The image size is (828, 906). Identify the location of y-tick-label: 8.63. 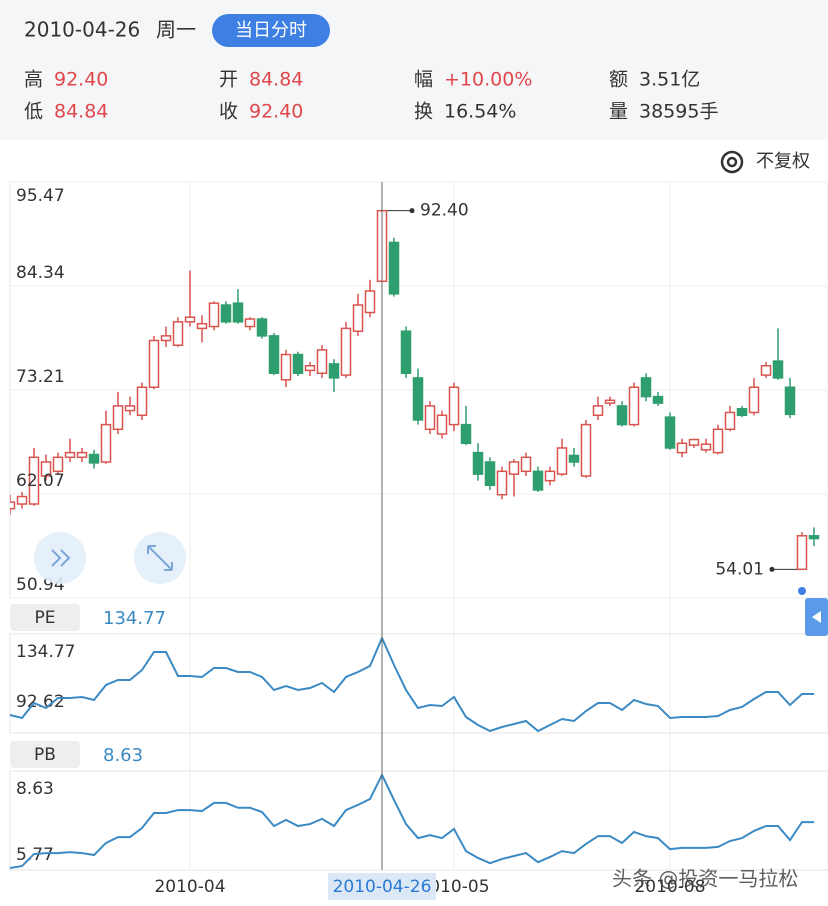
(35, 789).